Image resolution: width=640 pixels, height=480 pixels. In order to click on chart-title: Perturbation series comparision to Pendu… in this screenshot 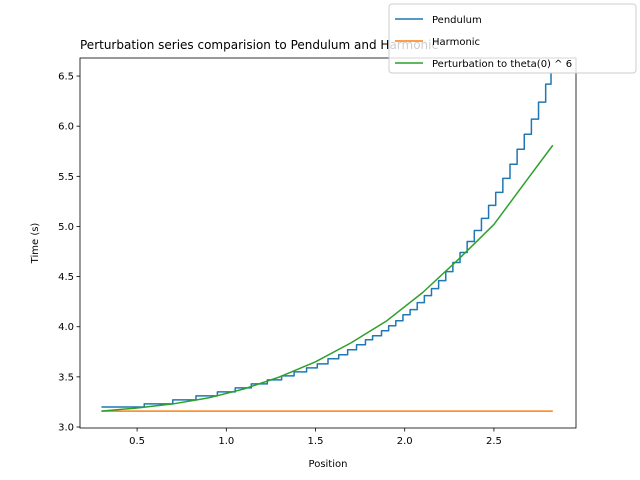, I will do `click(259, 45)`.